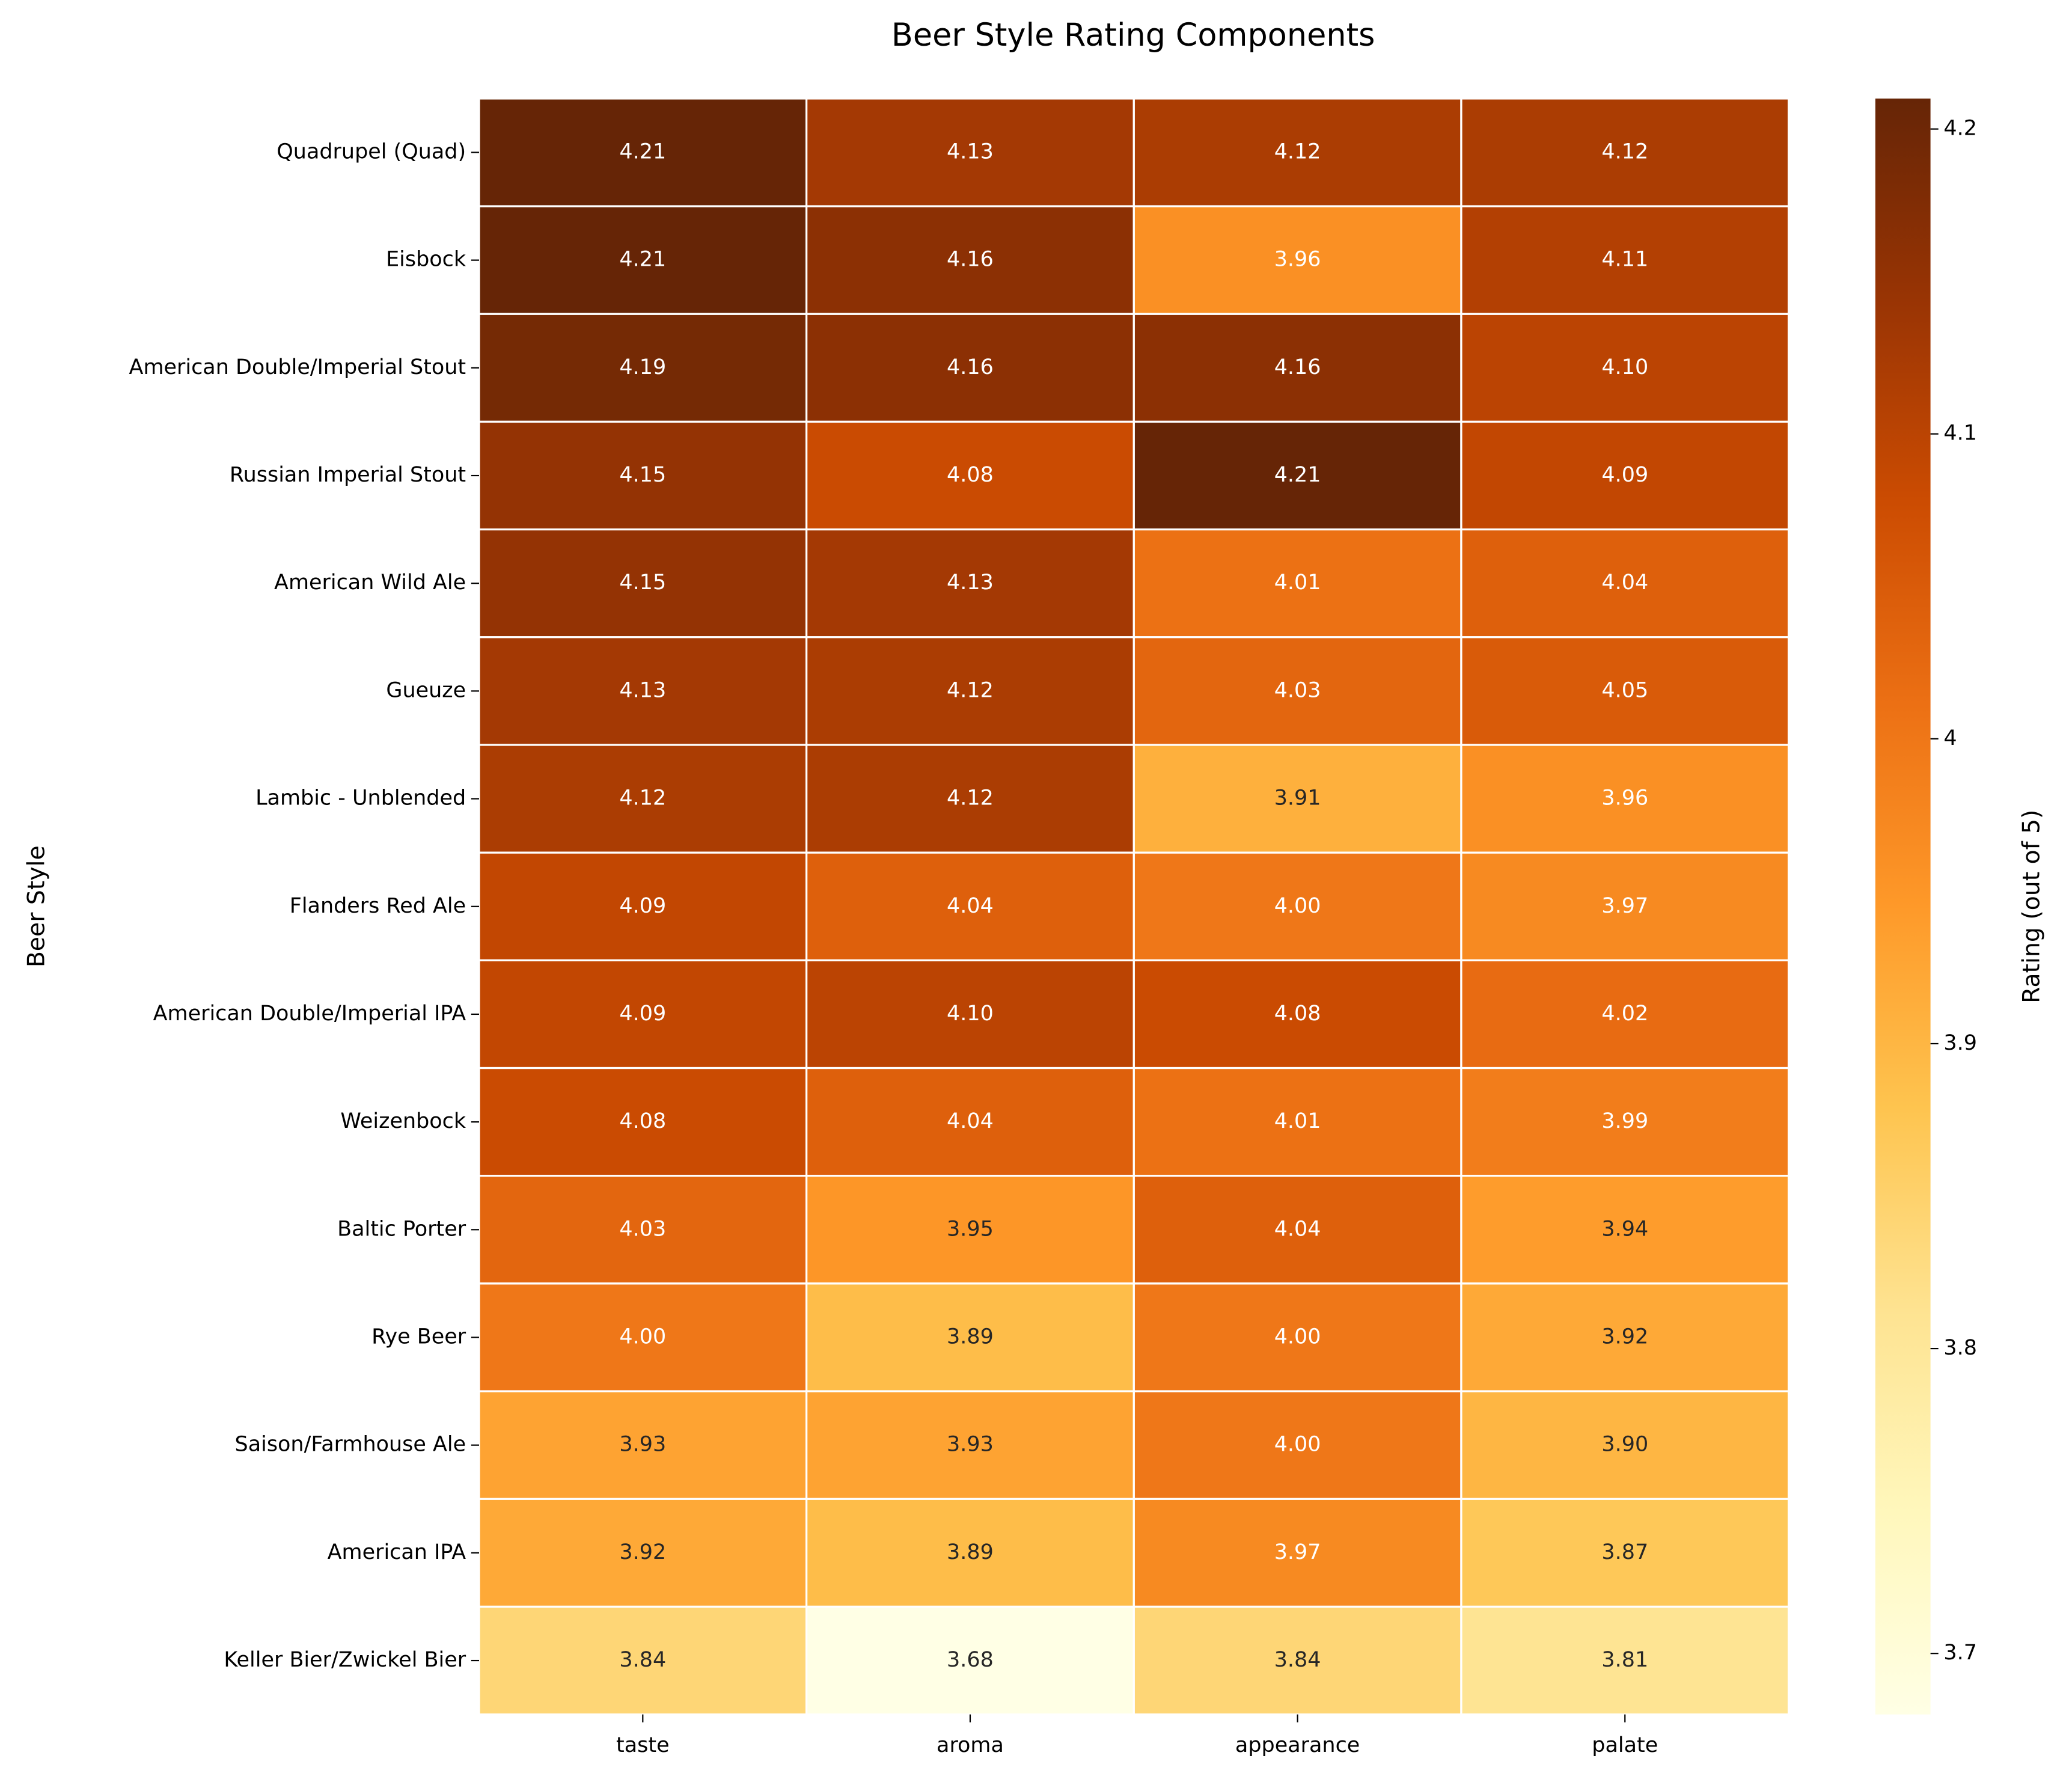 Image resolution: width=2072 pixels, height=1788 pixels. I want to click on cell-label: 3.95, so click(970, 1229).